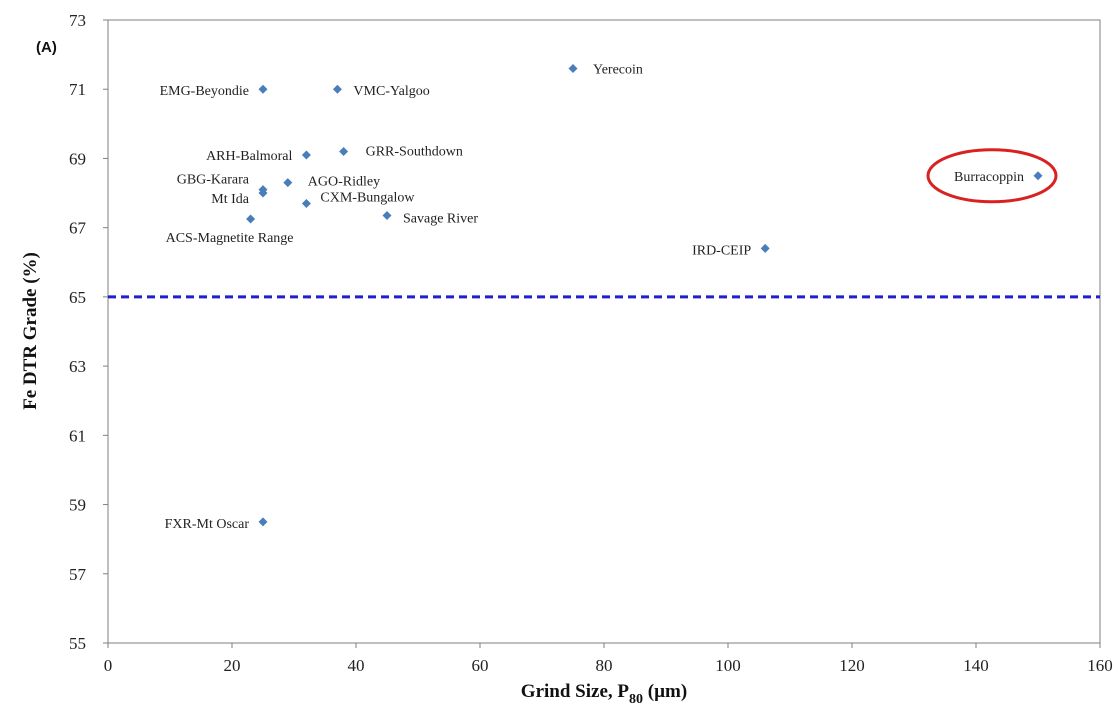  I want to click on x-axis-title-subscript: 80, so click(636, 699).